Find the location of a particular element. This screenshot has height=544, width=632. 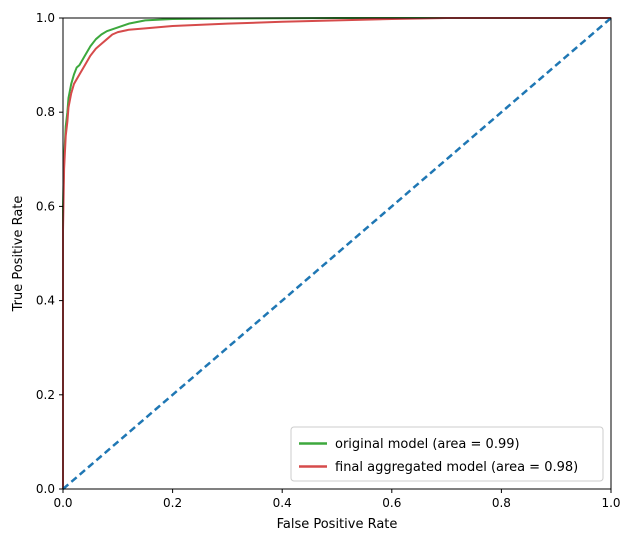

x-tick-label: 1.0 is located at coordinates (610, 503).